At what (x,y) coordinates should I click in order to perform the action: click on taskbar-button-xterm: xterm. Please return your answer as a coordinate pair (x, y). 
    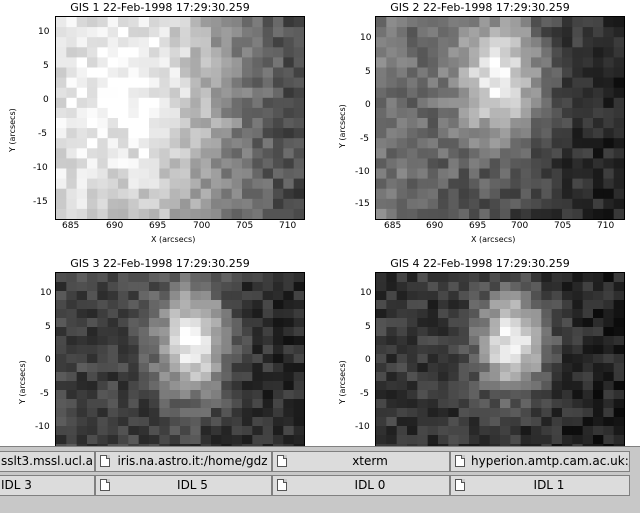
    Looking at the image, I should click on (361, 461).